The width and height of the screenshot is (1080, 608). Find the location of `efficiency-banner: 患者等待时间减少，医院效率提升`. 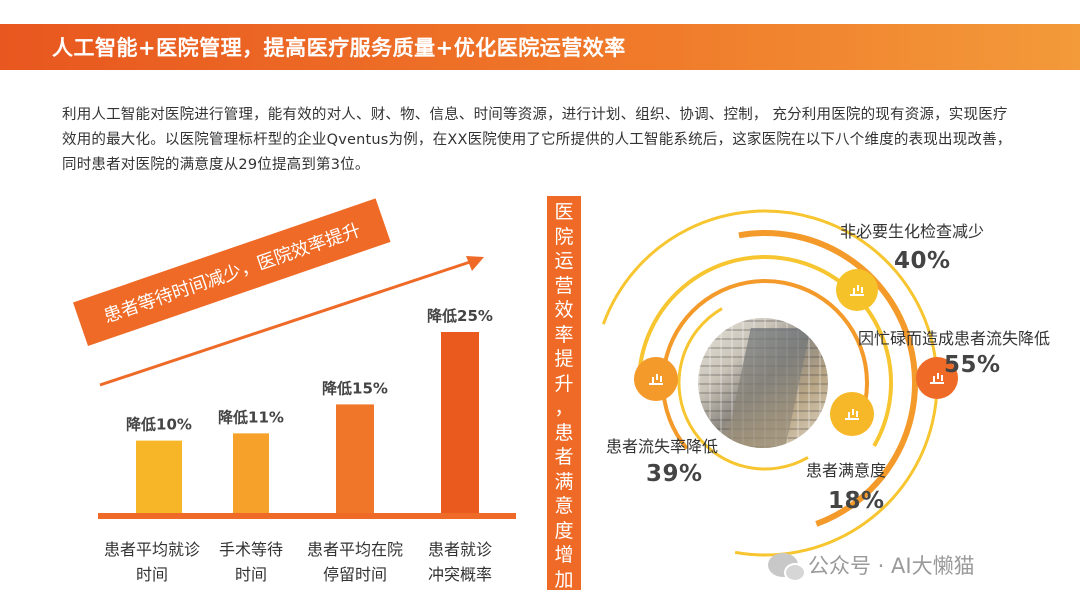

efficiency-banner: 患者等待时间减少，医院效率提升 is located at coordinates (232, 272).